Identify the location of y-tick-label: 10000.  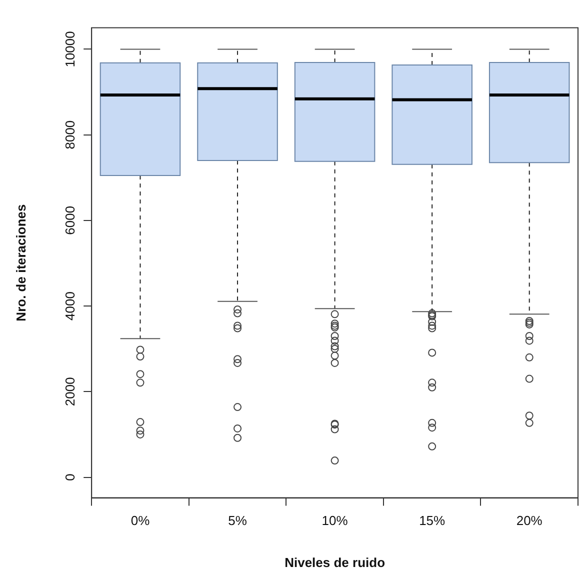
(70, 49).